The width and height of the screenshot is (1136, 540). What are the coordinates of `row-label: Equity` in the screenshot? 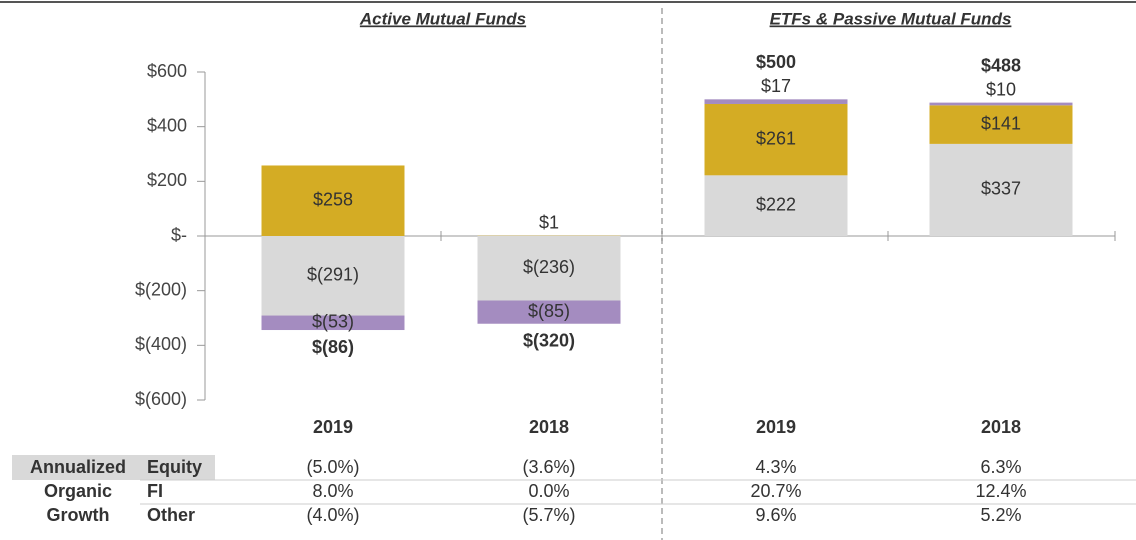 It's located at (174, 467).